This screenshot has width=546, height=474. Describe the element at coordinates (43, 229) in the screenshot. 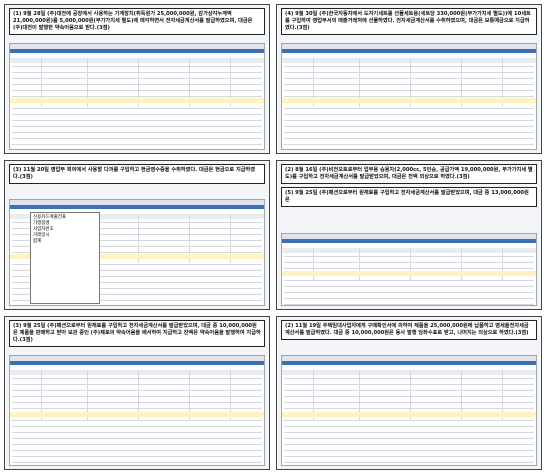

I see `receipt-line: 사업자번호` at that location.